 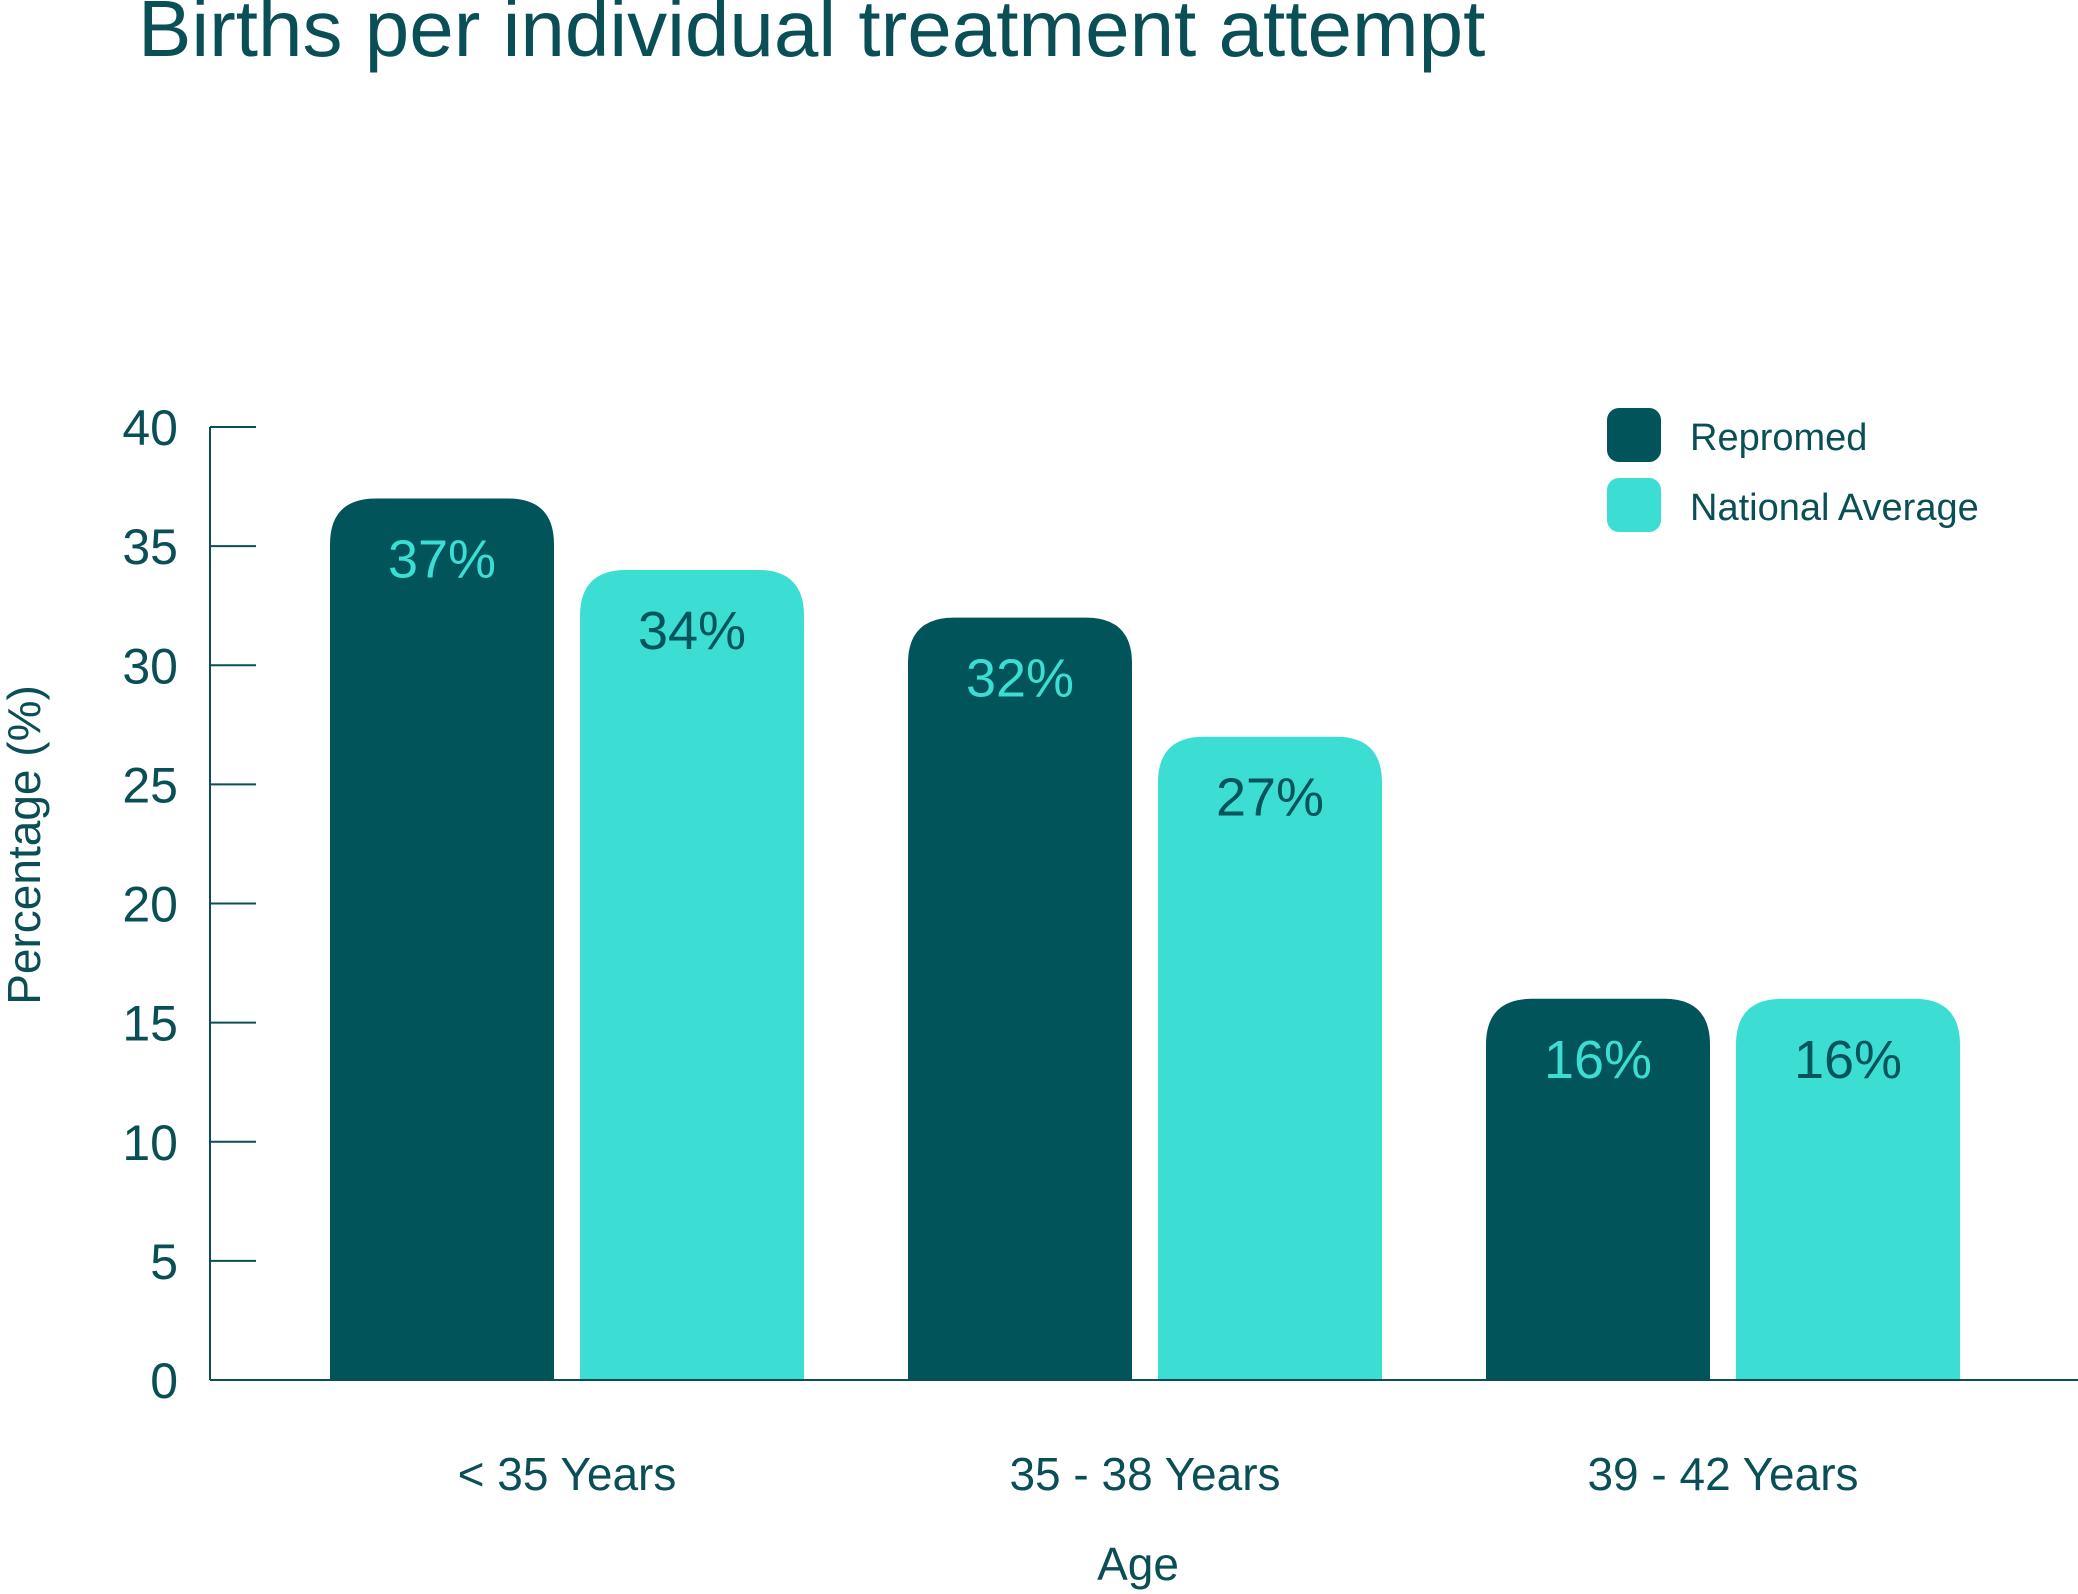 What do you see at coordinates (150, 785) in the screenshot?
I see `y-tick-label: 25` at bounding box center [150, 785].